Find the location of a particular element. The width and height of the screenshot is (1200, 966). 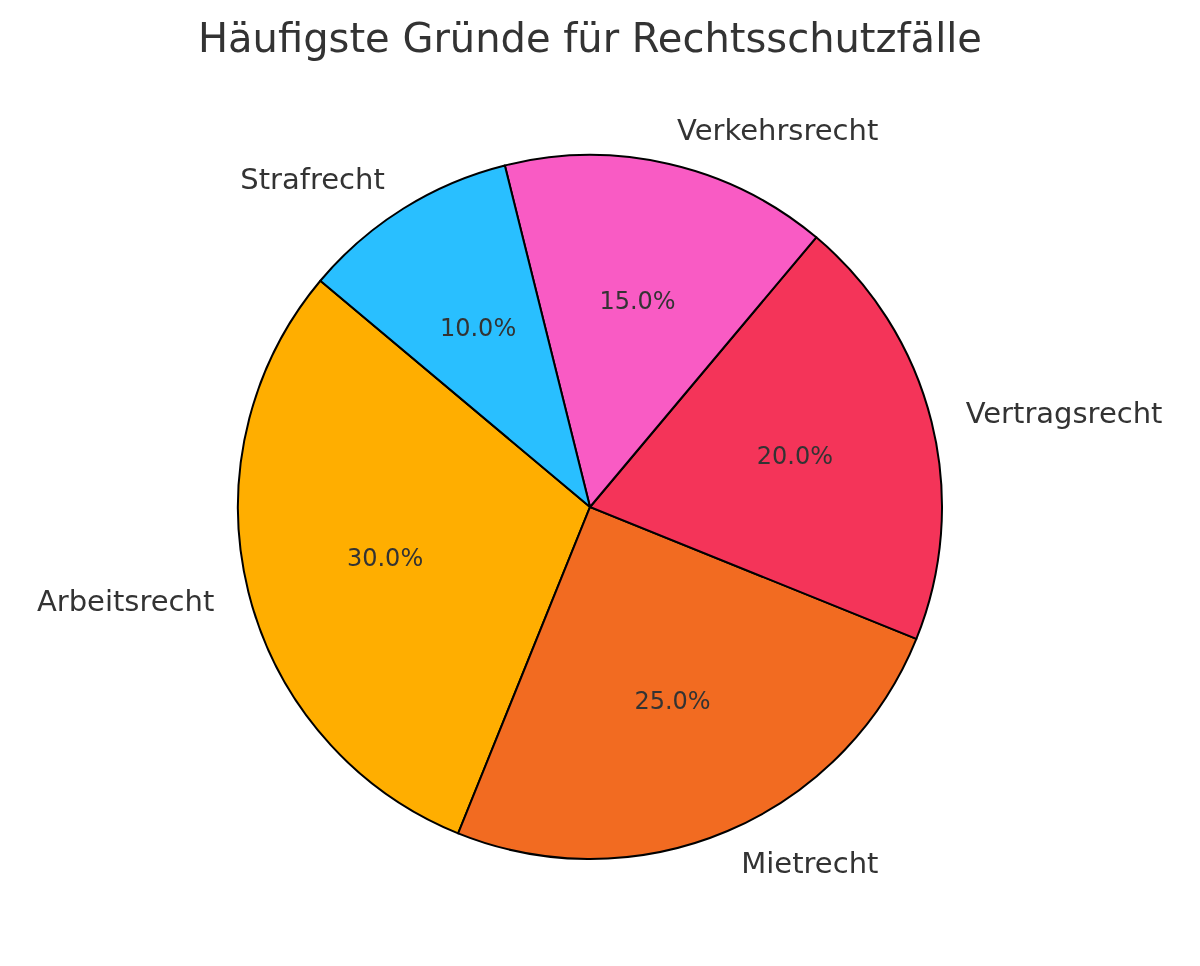

slice-label: Arbeitsrecht is located at coordinates (125, 600).